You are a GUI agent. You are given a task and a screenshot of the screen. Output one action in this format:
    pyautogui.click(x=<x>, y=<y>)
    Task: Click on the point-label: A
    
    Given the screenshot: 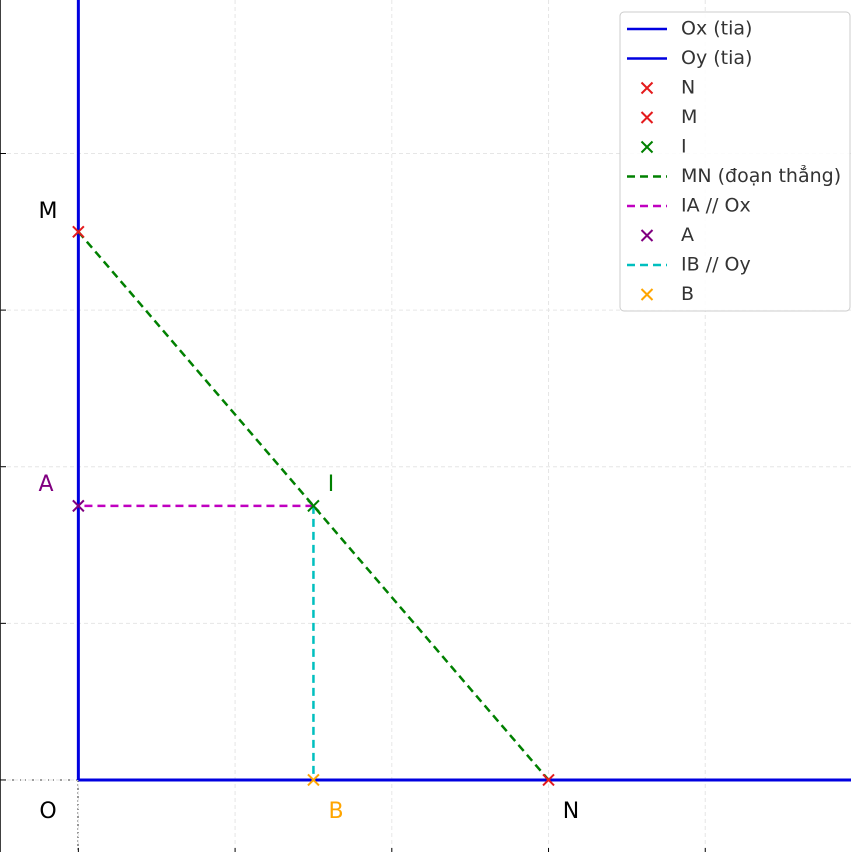 What is the action you would take?
    pyautogui.click(x=45, y=484)
    